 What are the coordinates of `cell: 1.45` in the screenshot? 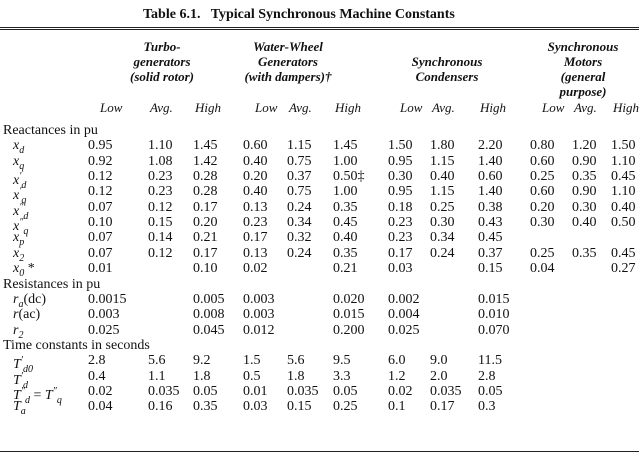 It's located at (345, 146).